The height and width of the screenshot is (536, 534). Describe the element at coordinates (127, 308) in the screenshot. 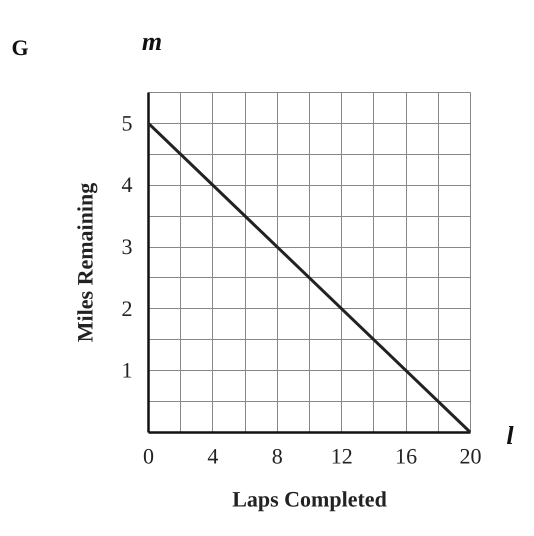

I see `y-tick-label: 2` at that location.